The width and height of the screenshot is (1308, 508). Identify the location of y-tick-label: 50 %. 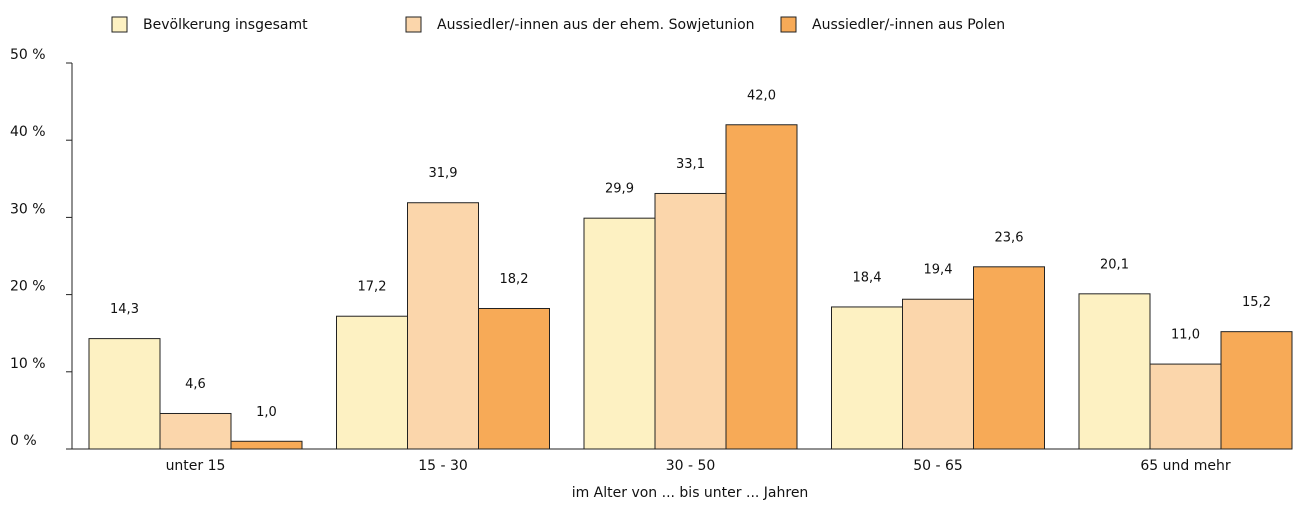
(28, 55).